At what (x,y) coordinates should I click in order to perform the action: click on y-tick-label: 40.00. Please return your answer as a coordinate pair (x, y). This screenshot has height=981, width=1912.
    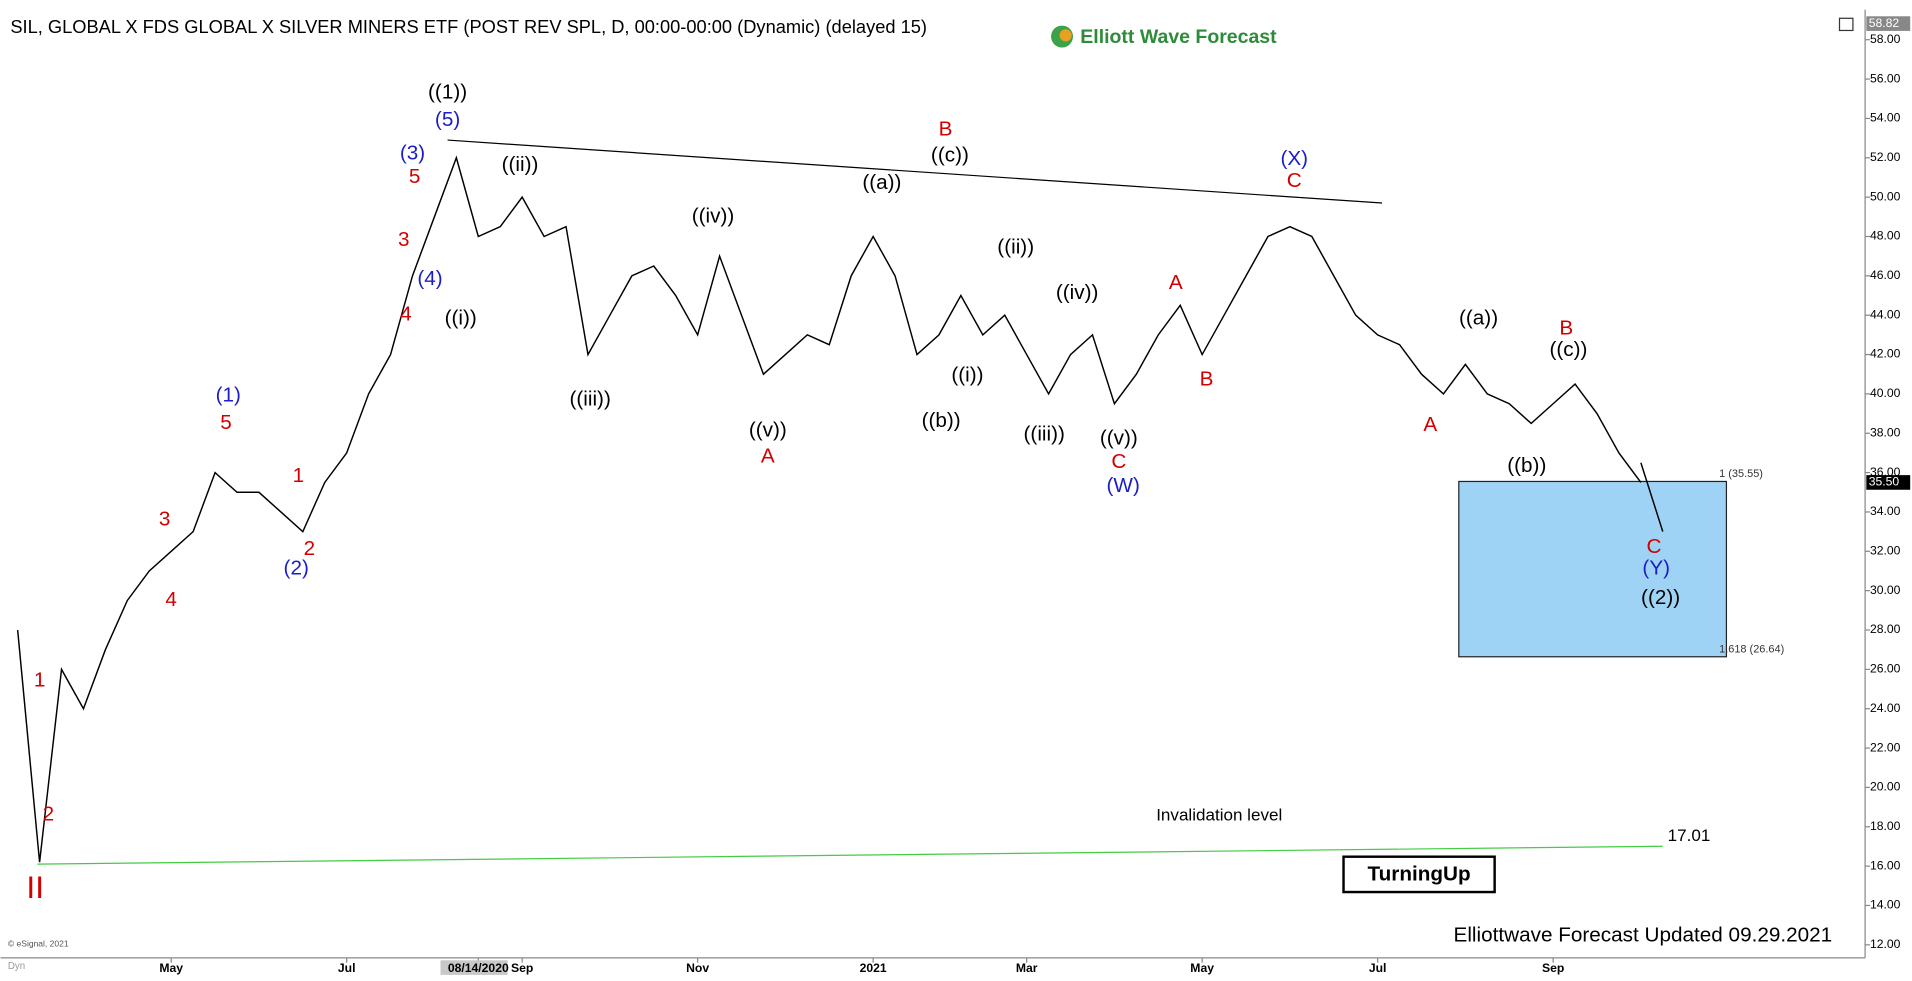
    Looking at the image, I should click on (1885, 393).